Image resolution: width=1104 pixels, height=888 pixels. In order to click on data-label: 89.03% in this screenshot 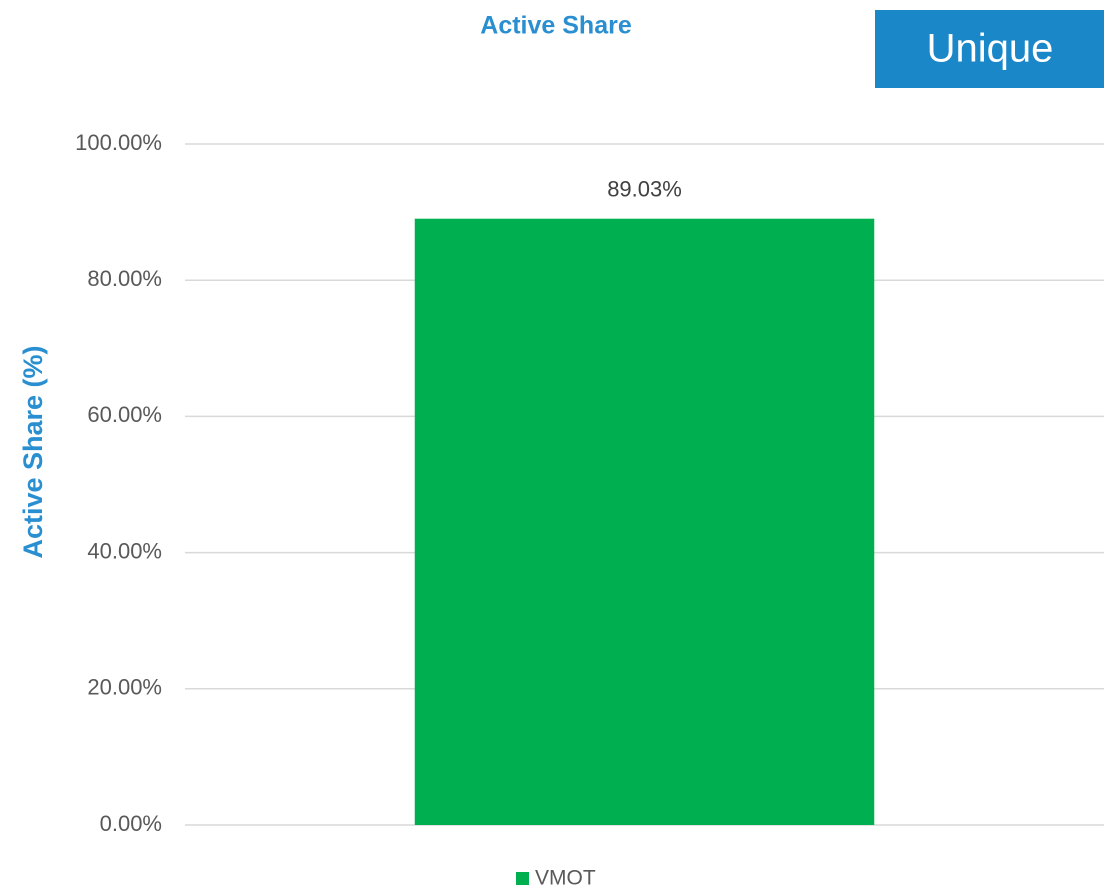, I will do `click(644, 189)`.